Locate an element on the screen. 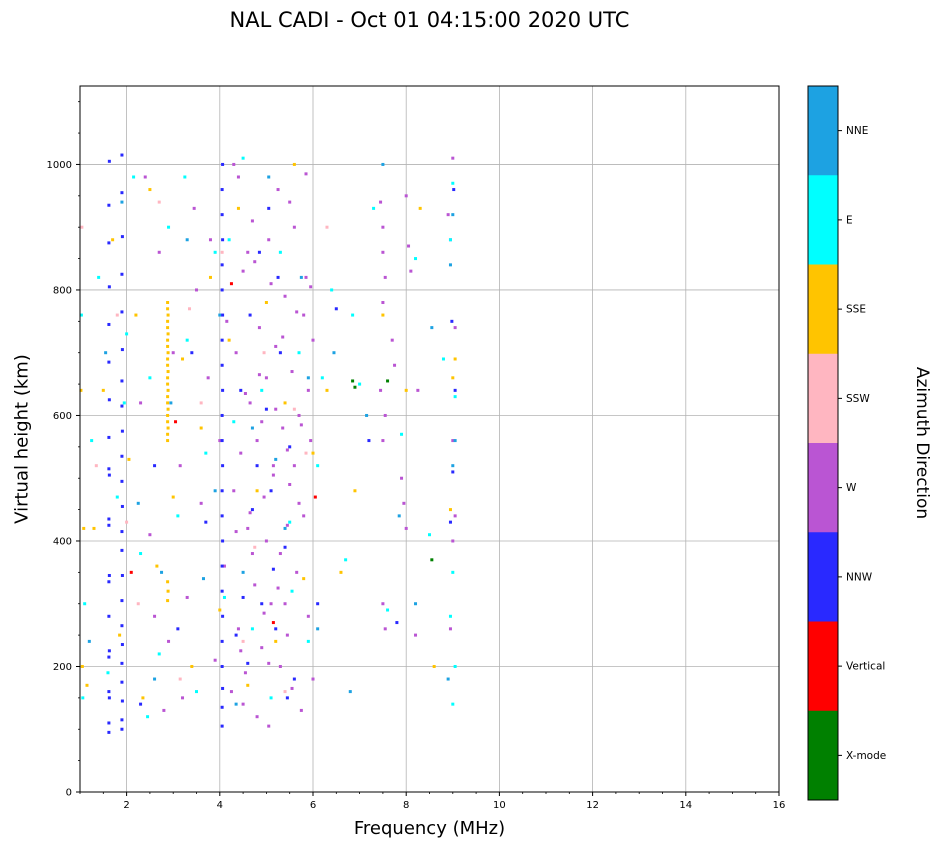 The image size is (951, 856). x-tick-label: 14 is located at coordinates (685, 805).